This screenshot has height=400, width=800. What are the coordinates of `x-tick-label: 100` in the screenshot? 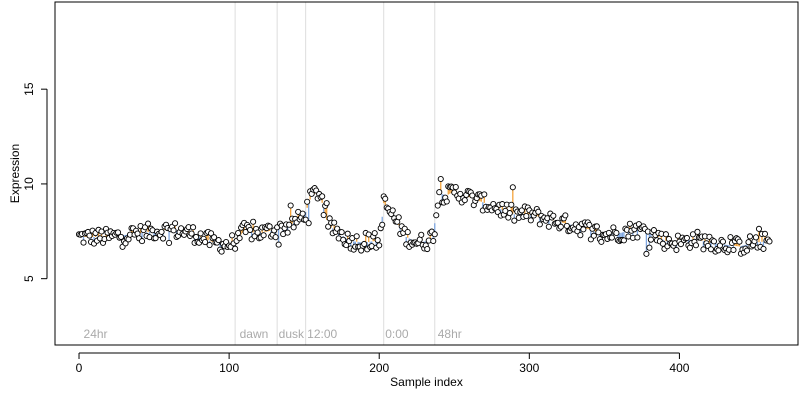 It's located at (229, 368).